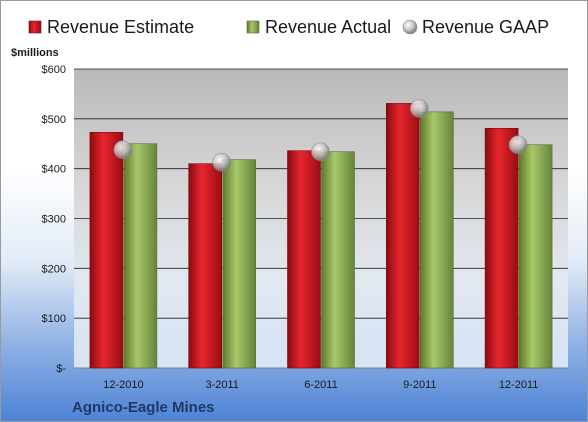 This screenshot has width=588, height=422. What do you see at coordinates (436, 240) in the screenshot?
I see `bar-revenue-actual-9-2011` at bounding box center [436, 240].